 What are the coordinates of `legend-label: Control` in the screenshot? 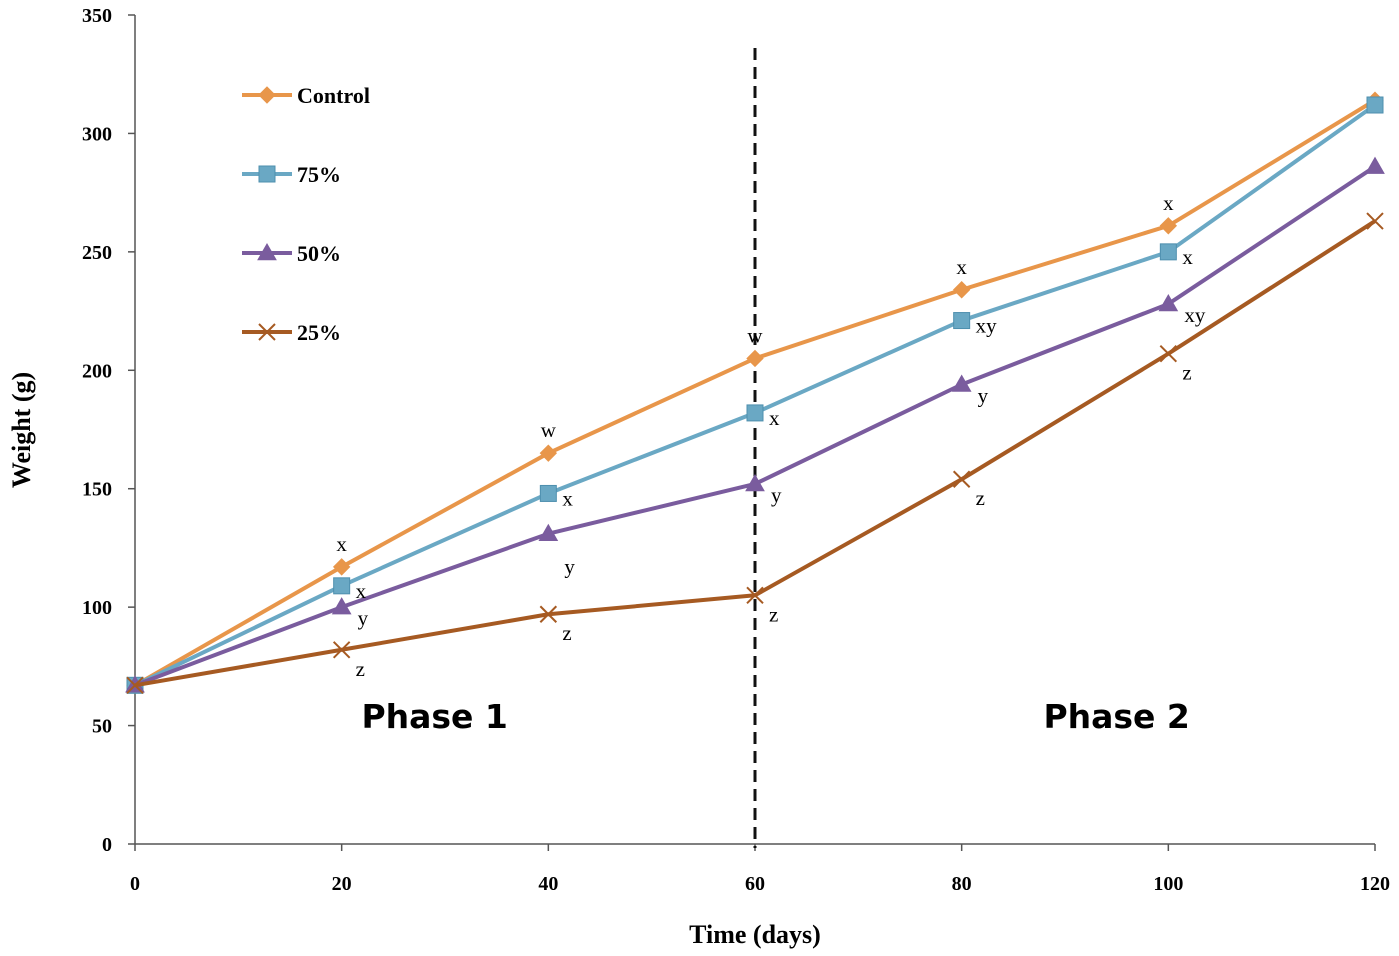 It's located at (333, 95).